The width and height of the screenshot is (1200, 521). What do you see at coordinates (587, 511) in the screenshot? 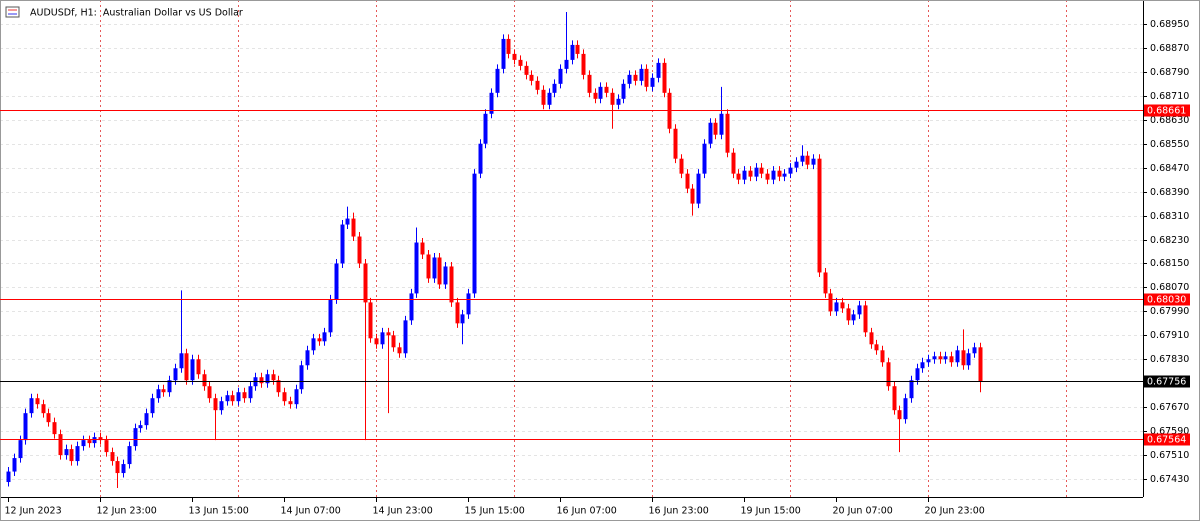
I see `x-tick-label: 16 Jun 07:00` at bounding box center [587, 511].